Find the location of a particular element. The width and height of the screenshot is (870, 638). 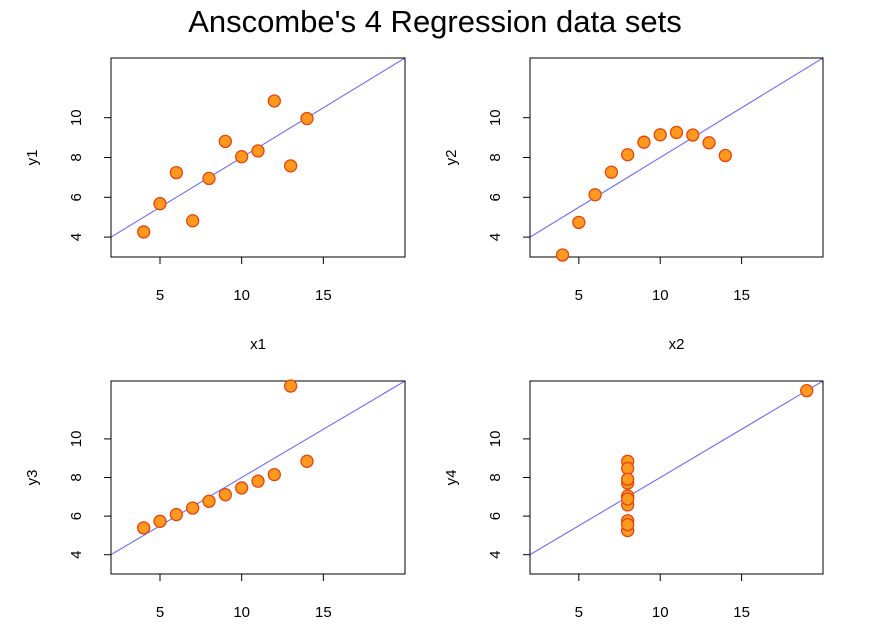

y-axis-label: y1 is located at coordinates (32, 158).